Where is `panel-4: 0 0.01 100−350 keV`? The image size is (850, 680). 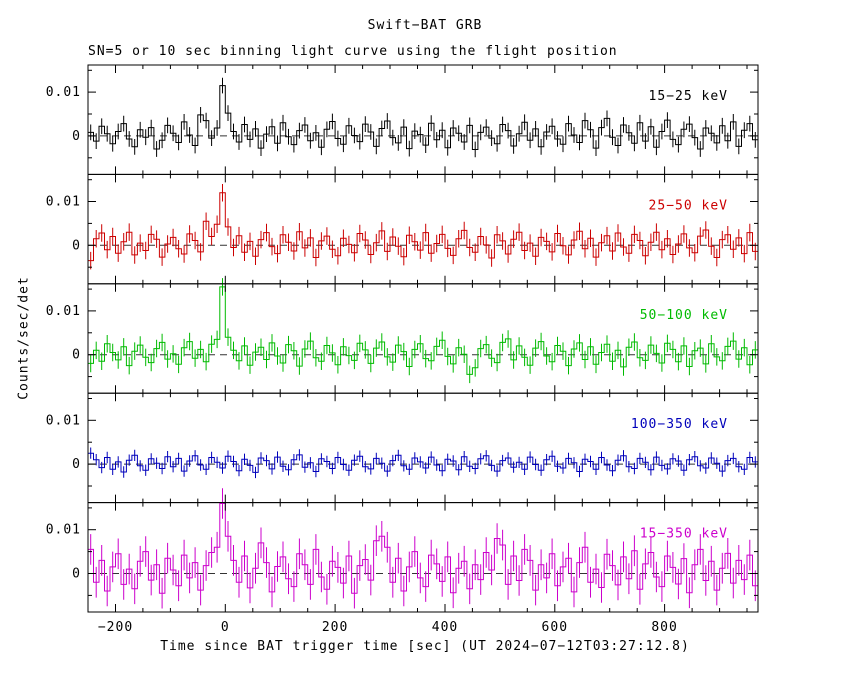 panel-4: 0 0.01 100−350 keV is located at coordinates (402, 448).